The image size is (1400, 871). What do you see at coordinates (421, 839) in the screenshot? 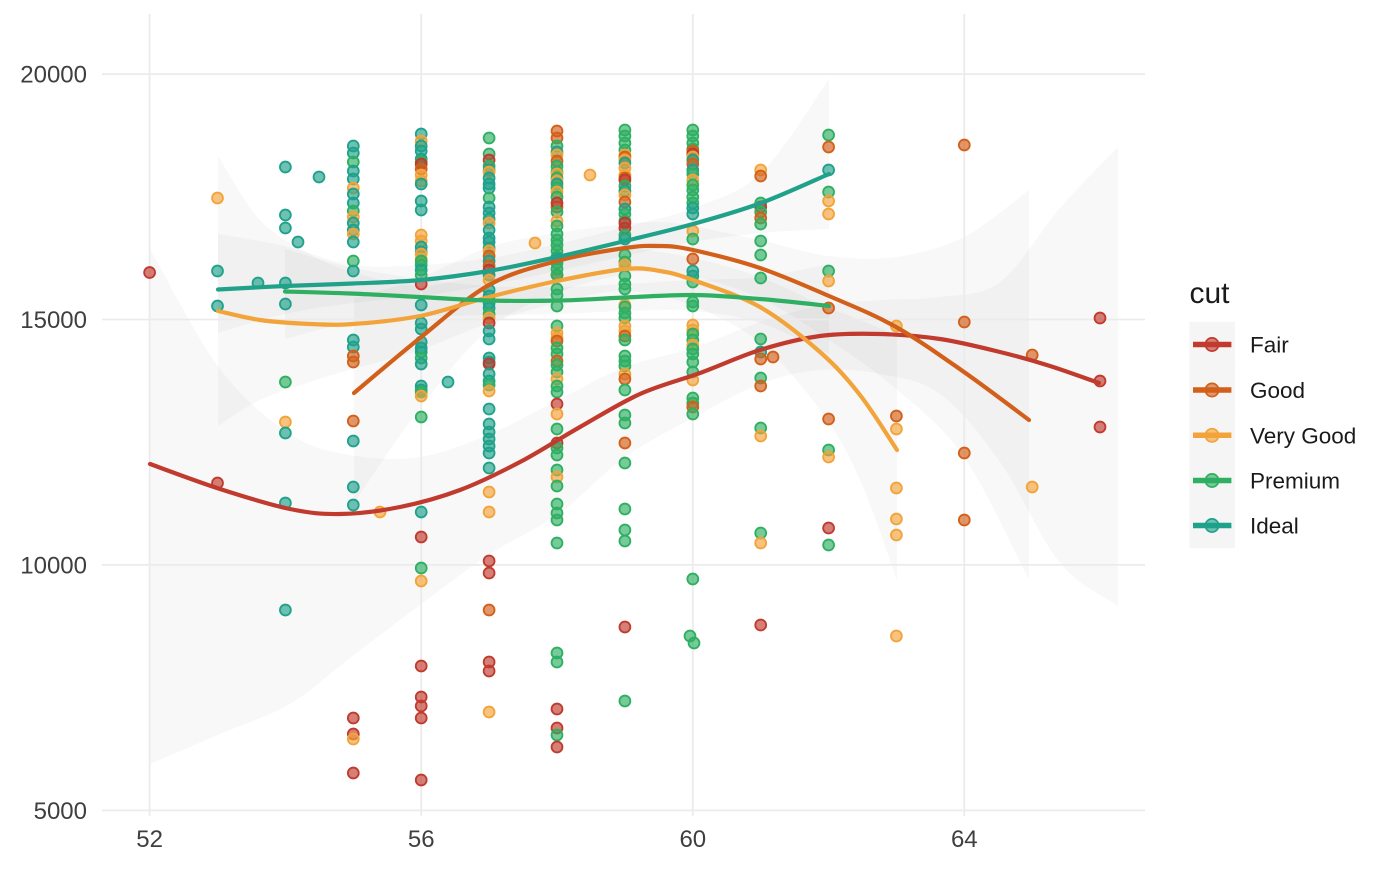
I see `svg-text: 56` at bounding box center [421, 839].